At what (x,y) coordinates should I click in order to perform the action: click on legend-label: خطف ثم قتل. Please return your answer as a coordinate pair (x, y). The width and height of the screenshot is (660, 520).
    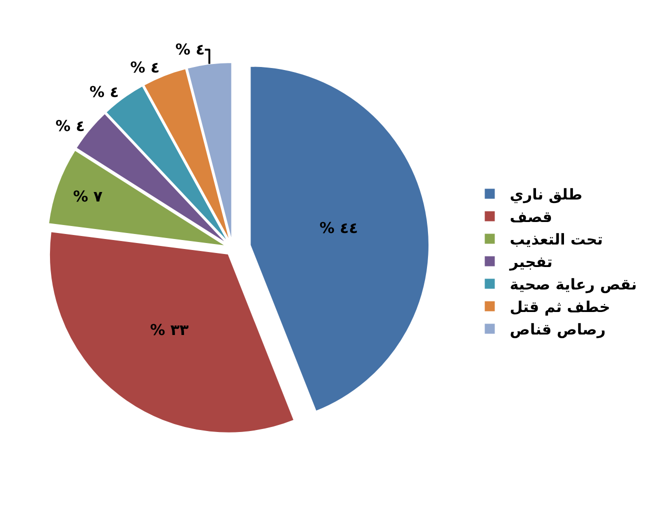
    Looking at the image, I should click on (560, 307).